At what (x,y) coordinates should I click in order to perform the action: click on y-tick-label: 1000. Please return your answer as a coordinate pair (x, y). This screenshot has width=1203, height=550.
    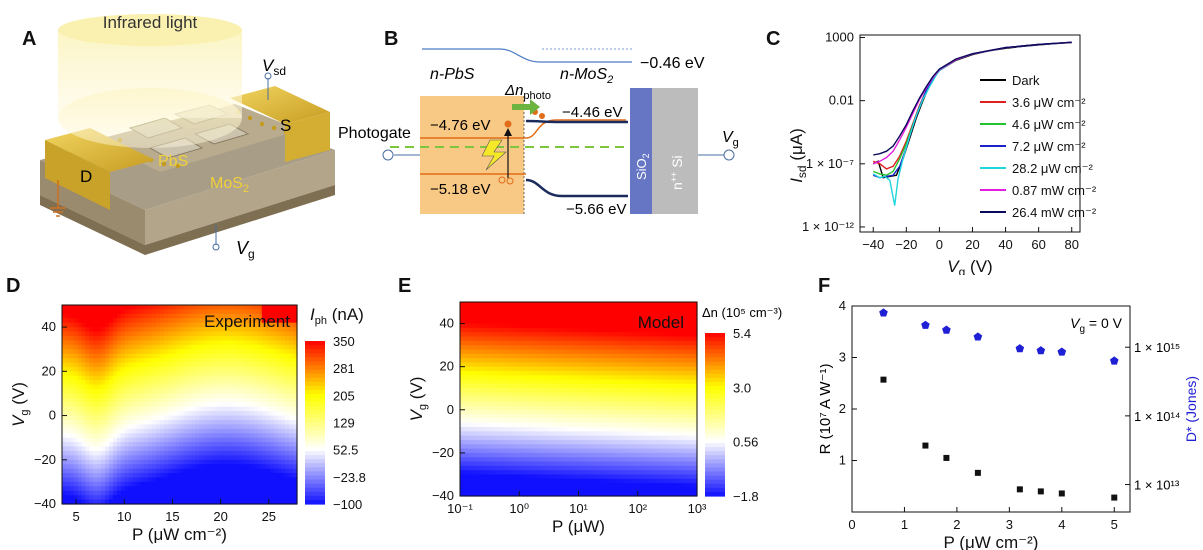
    Looking at the image, I should click on (839, 37).